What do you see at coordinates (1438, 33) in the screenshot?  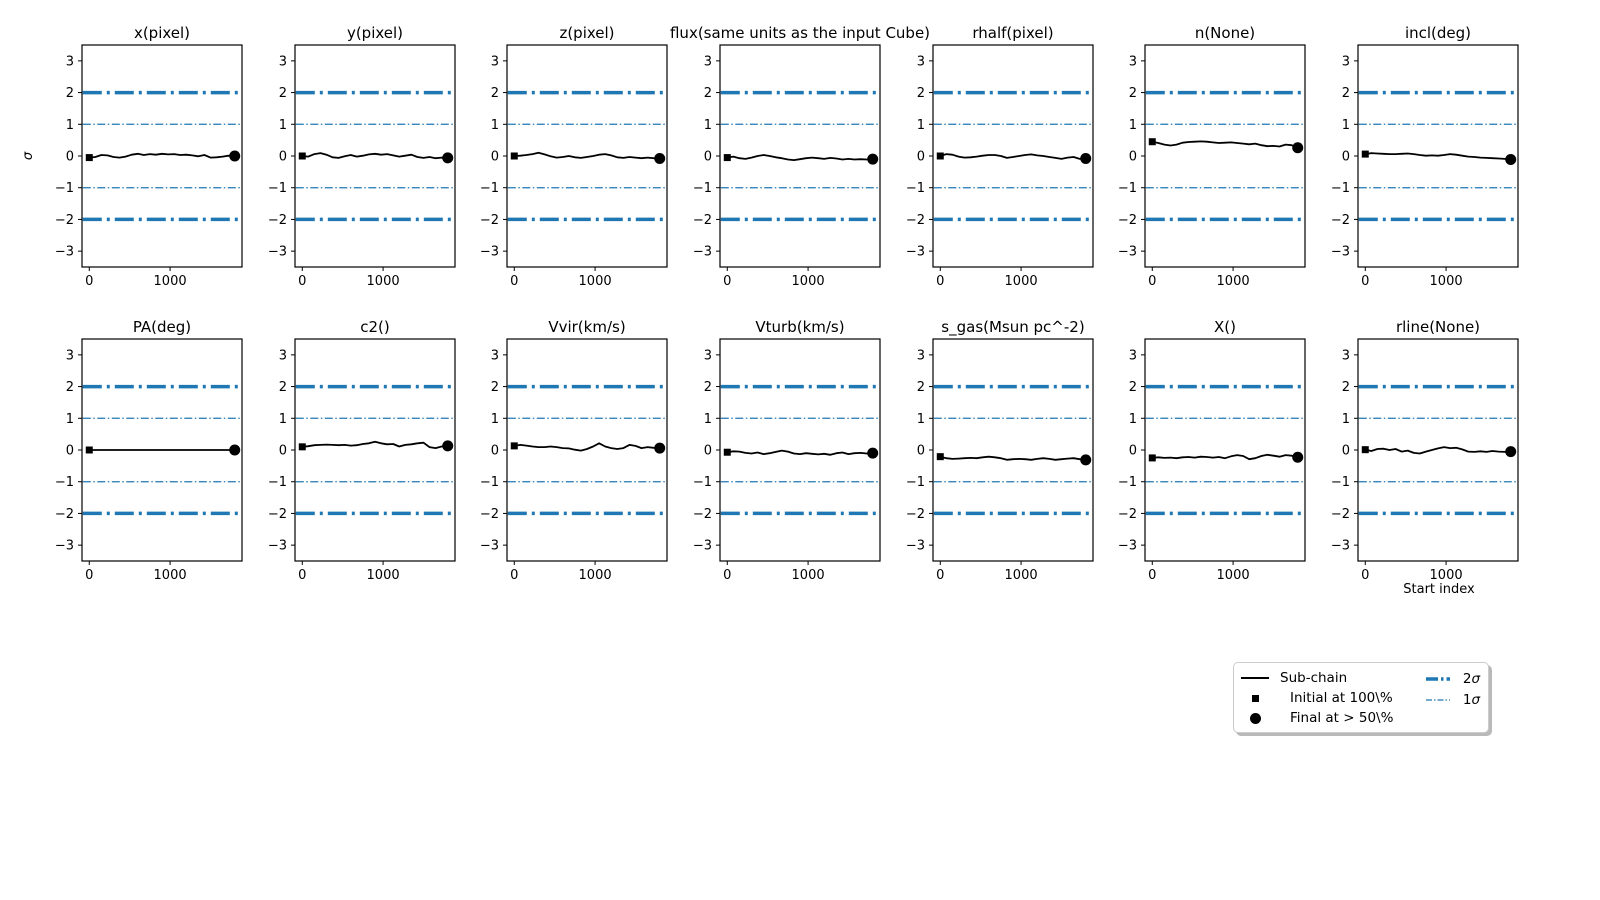 I see `subplot-title: incl(deg)` at bounding box center [1438, 33].